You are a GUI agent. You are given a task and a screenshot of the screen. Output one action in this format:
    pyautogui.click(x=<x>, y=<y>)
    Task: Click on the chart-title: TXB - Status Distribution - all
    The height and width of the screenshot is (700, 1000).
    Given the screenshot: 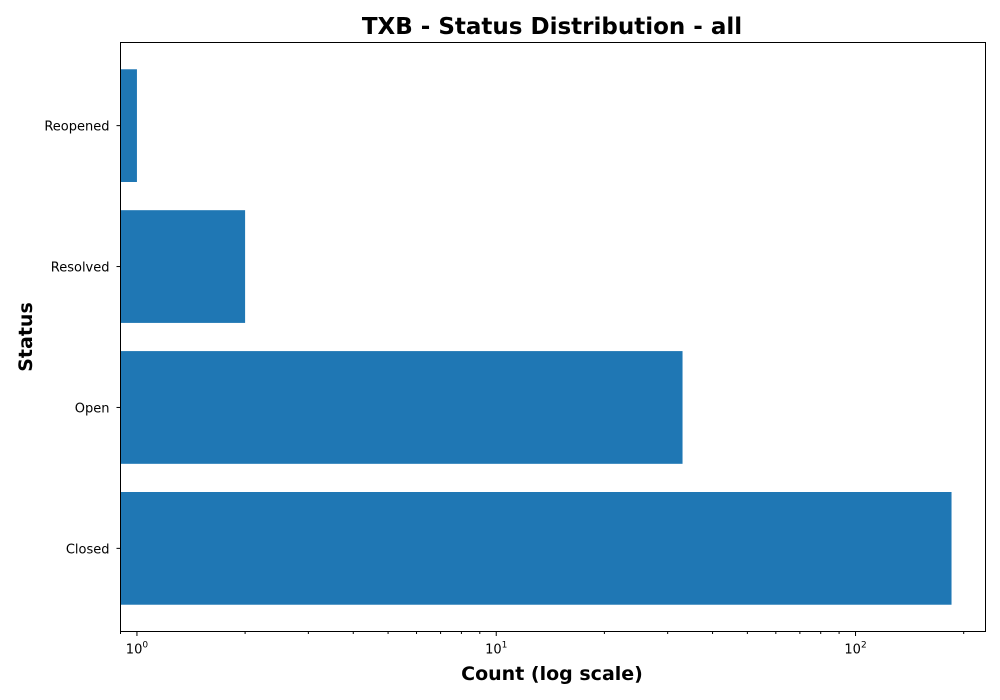 What is the action you would take?
    pyautogui.click(x=552, y=27)
    